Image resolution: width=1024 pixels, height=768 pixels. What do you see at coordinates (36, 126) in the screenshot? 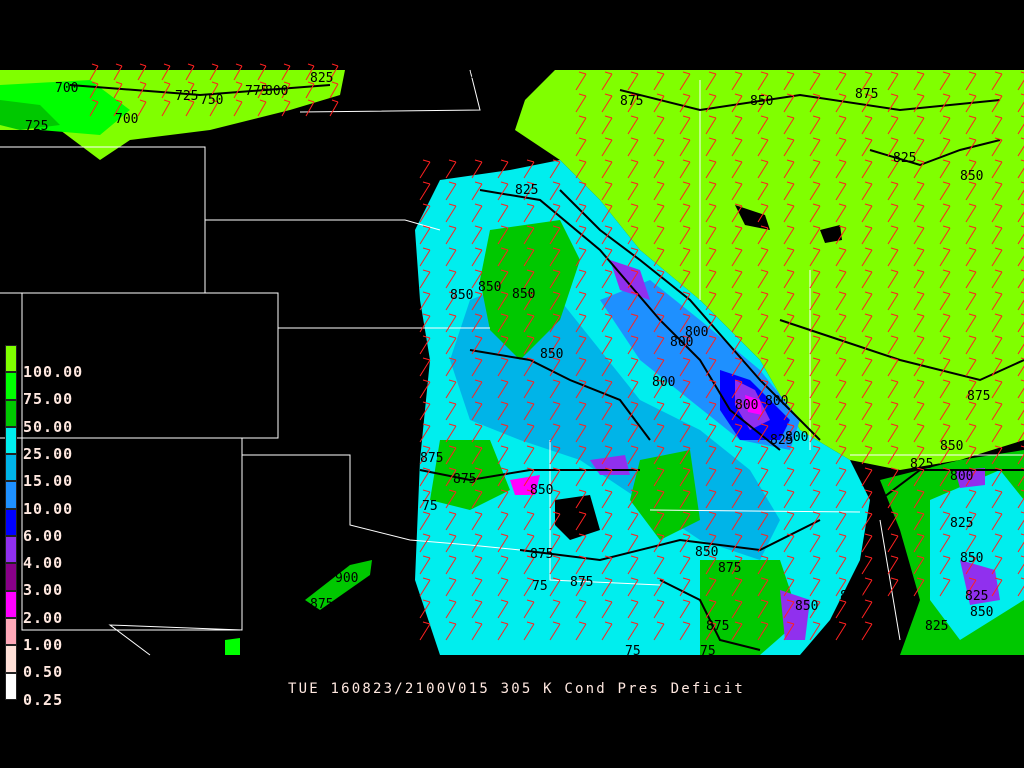
I see `contour-label: 725` at bounding box center [36, 126].